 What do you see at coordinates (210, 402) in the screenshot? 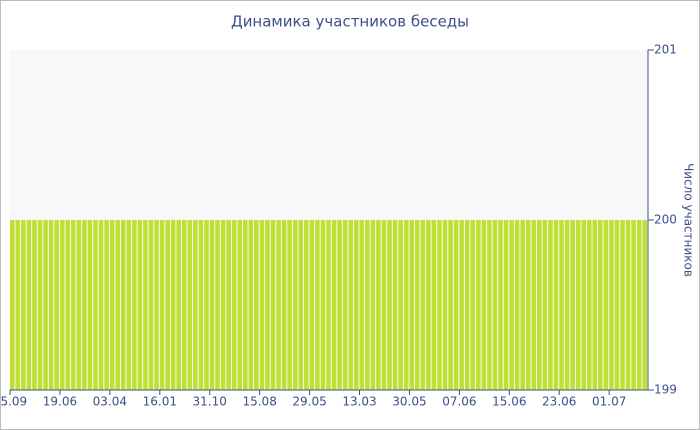
I see `x-tick-label: 31.10` at bounding box center [210, 402].